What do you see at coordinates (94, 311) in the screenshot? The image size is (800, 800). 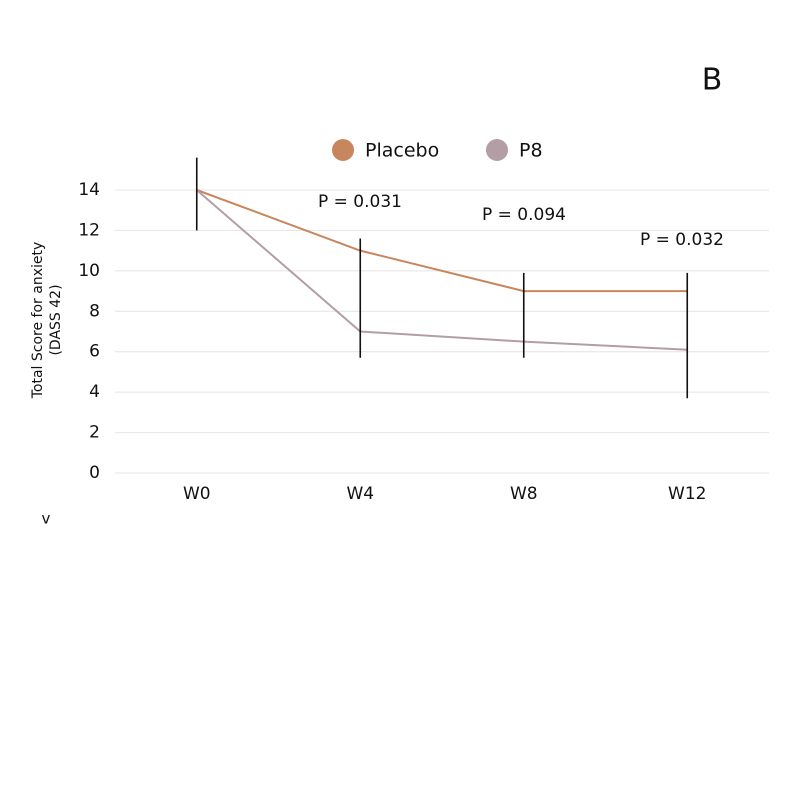 I see `y-tick-label: 8` at bounding box center [94, 311].